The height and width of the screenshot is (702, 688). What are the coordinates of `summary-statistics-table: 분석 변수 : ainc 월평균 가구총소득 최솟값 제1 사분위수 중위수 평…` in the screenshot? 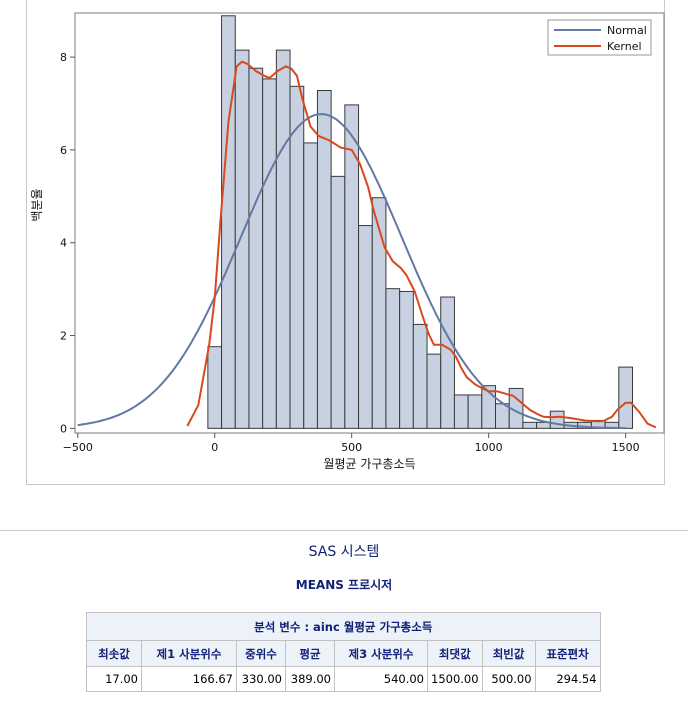 It's located at (343, 652).